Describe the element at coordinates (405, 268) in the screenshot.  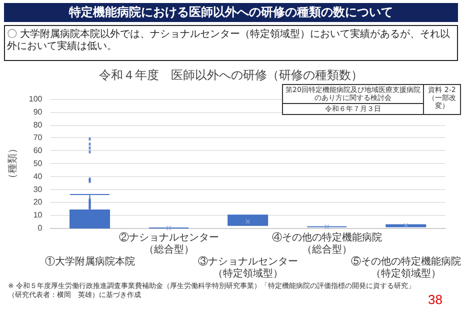
I see `x-tick-label: ⑤その他の特定機能病院（特定領域型）` at that location.